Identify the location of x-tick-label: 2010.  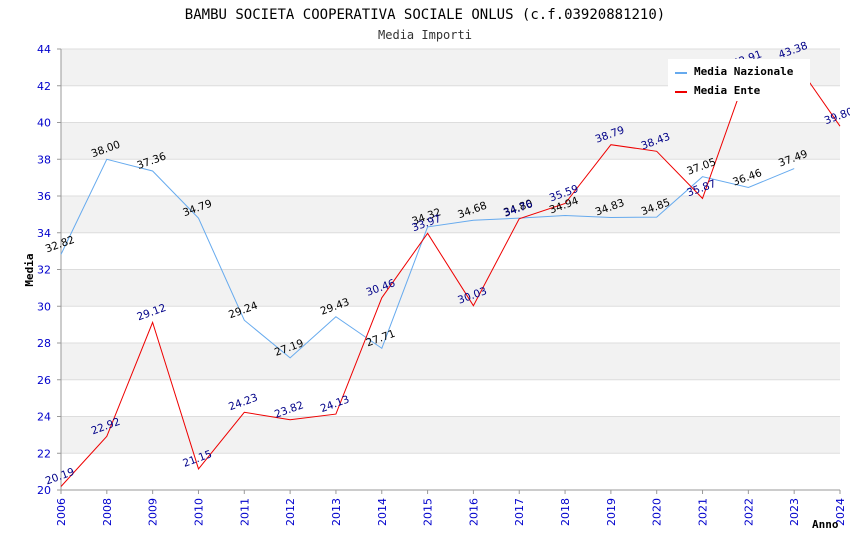
(198, 512).